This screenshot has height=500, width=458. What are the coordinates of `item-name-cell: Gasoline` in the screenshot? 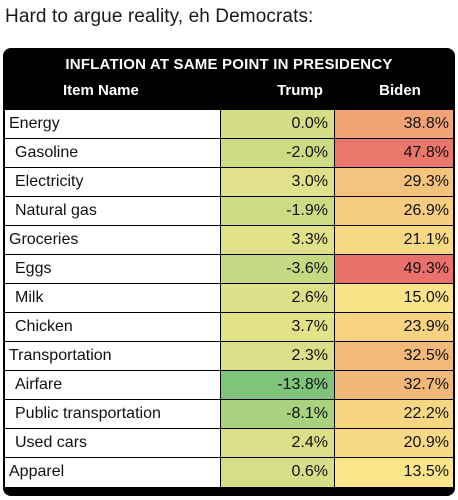 It's located at (113, 153).